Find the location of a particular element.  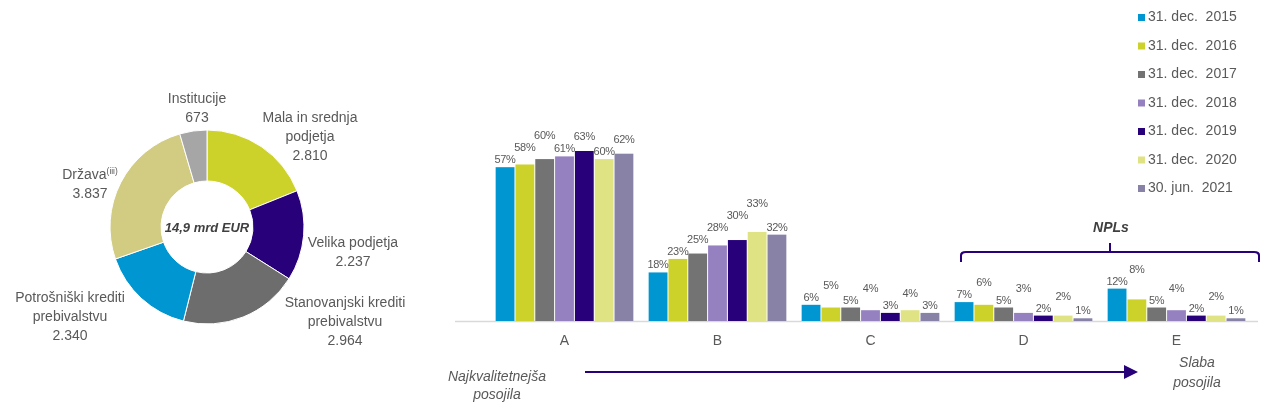

legend-label: 31. dec. 2015 is located at coordinates (1192, 16).